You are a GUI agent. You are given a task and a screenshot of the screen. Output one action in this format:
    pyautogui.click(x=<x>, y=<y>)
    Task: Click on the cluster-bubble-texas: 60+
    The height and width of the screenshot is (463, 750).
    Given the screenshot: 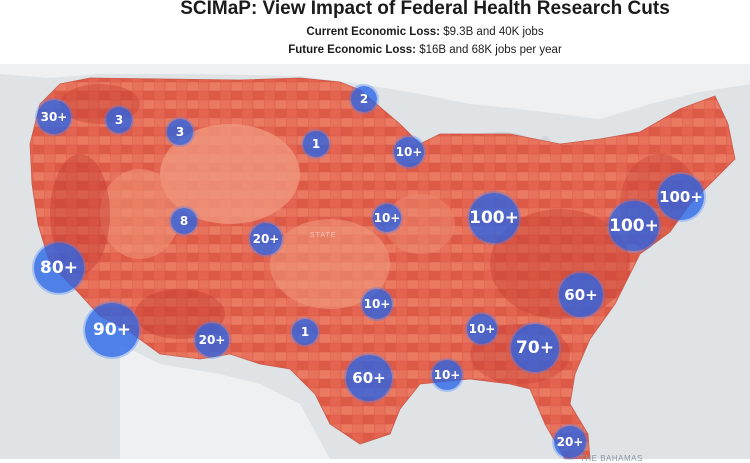 What is the action you would take?
    pyautogui.click(x=369, y=378)
    